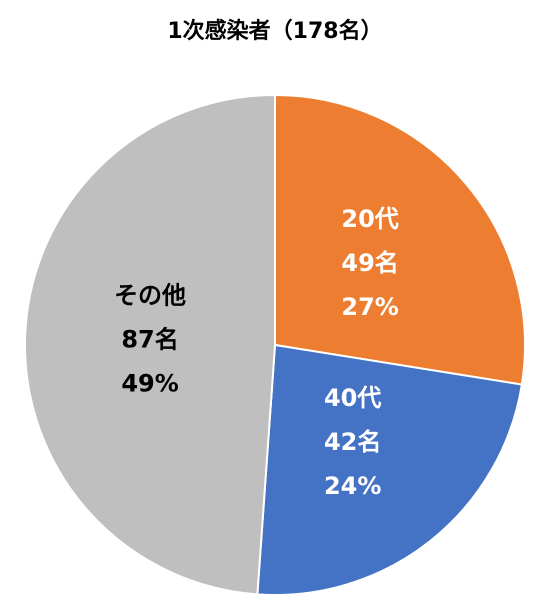 Image resolution: width=550 pixels, height=608 pixels. I want to click on slice-category: 20代, so click(369, 219).